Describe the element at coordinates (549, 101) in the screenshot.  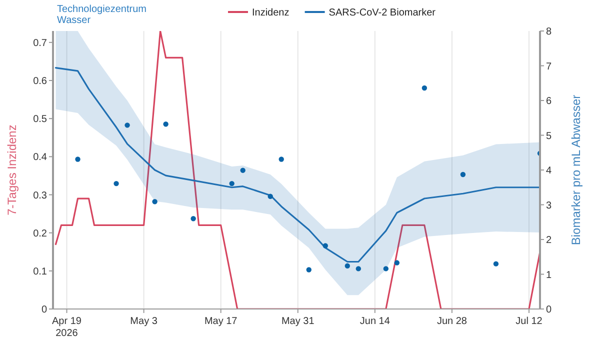
I see `y2-tick-label: 6` at that location.